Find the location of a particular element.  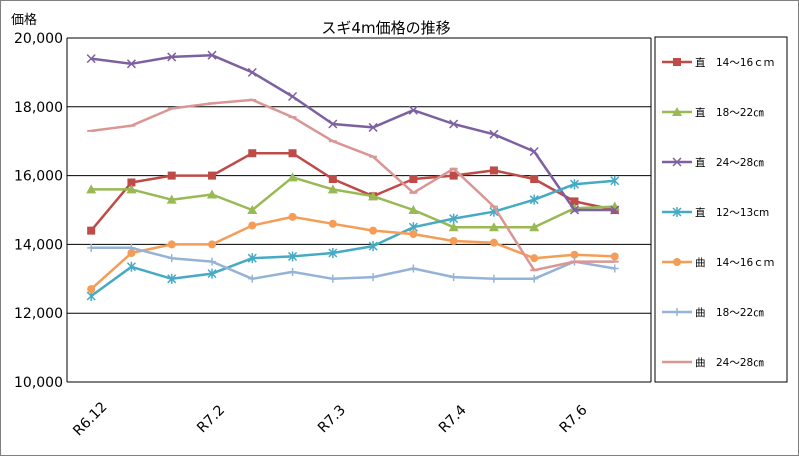

legend-label: 直 12～13cm is located at coordinates (732, 212).